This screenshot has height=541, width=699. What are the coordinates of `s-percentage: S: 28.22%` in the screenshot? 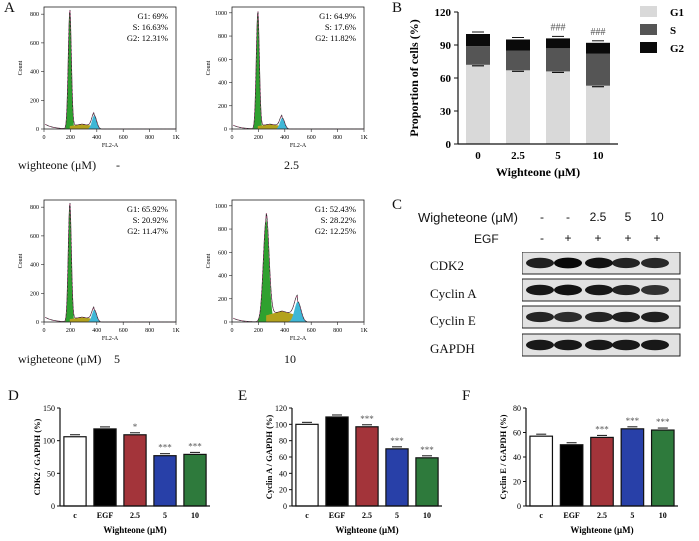 It's located at (338, 220).